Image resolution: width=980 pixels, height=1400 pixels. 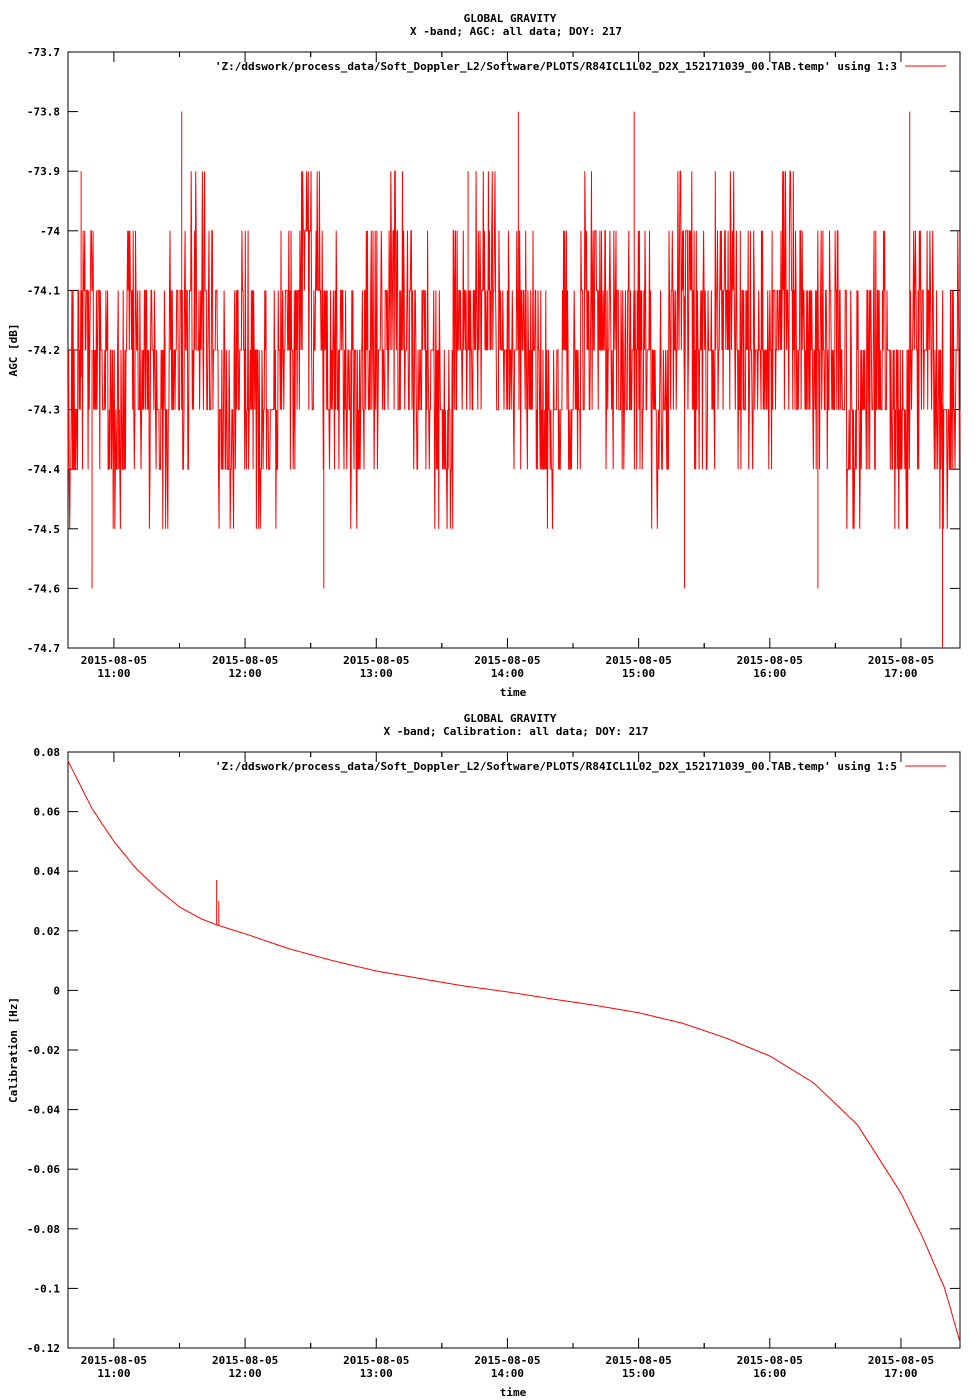 I want to click on agc-y-axis-label: AGC [dB], so click(x=13, y=350).